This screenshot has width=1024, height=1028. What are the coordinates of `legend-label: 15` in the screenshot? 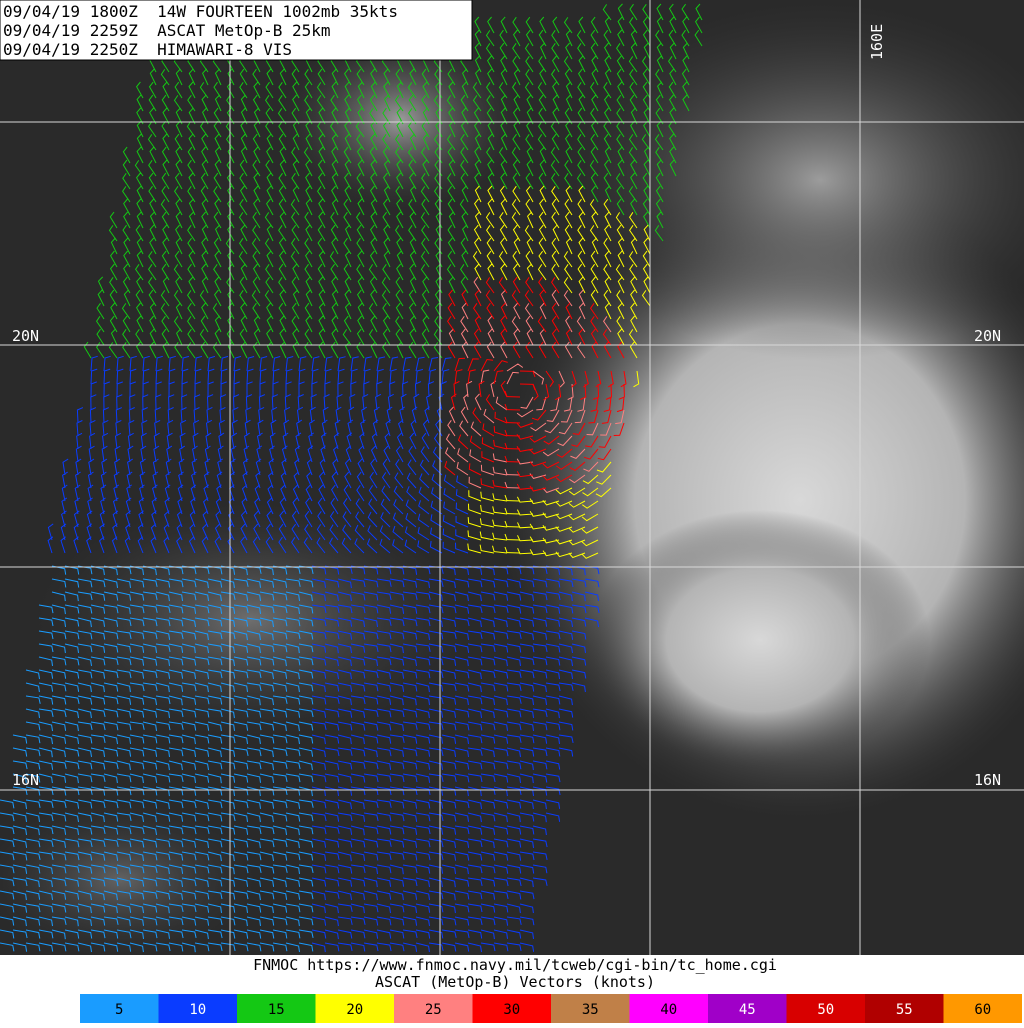 It's located at (276, 1010).